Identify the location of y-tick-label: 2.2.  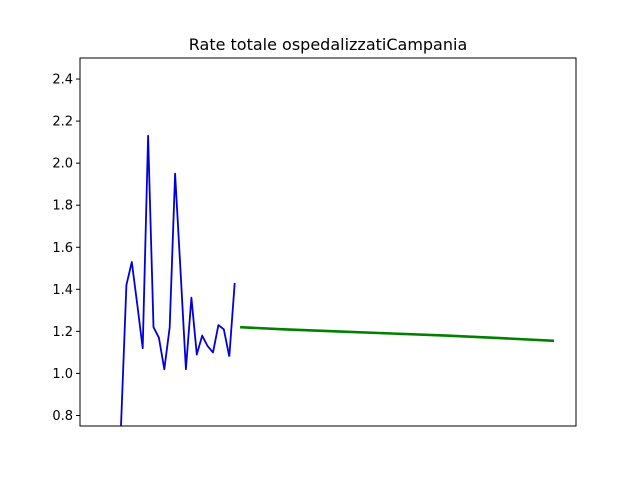
(62, 122).